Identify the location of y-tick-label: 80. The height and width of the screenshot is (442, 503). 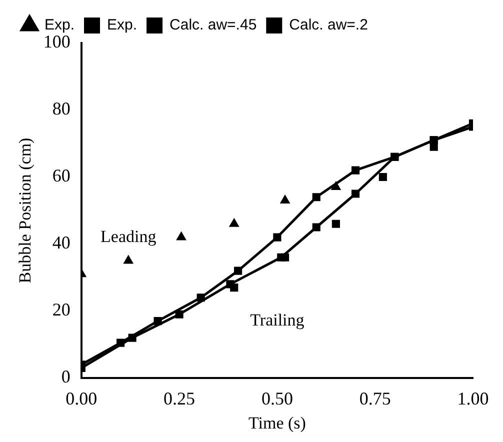
(61, 108).